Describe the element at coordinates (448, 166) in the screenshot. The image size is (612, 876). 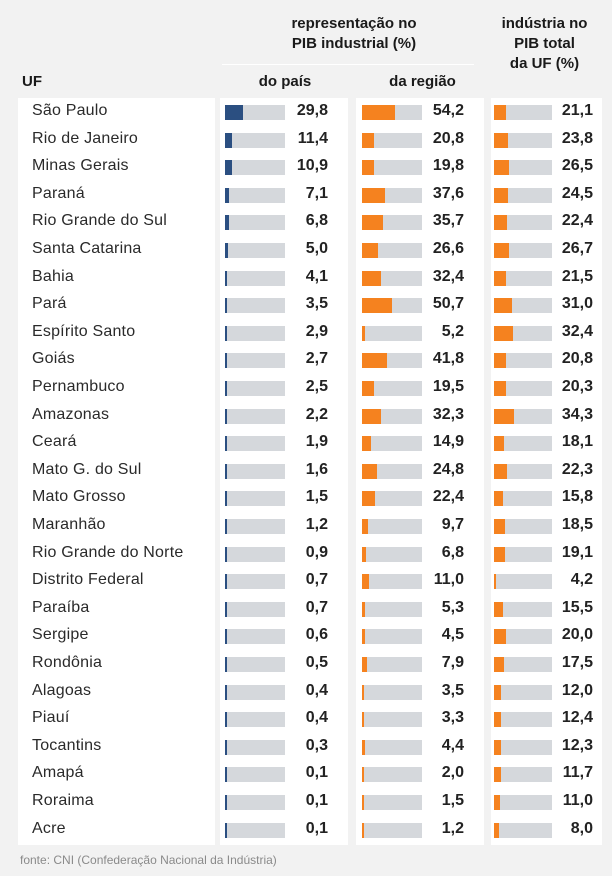
I see `value-label-regiao: 19,8` at that location.